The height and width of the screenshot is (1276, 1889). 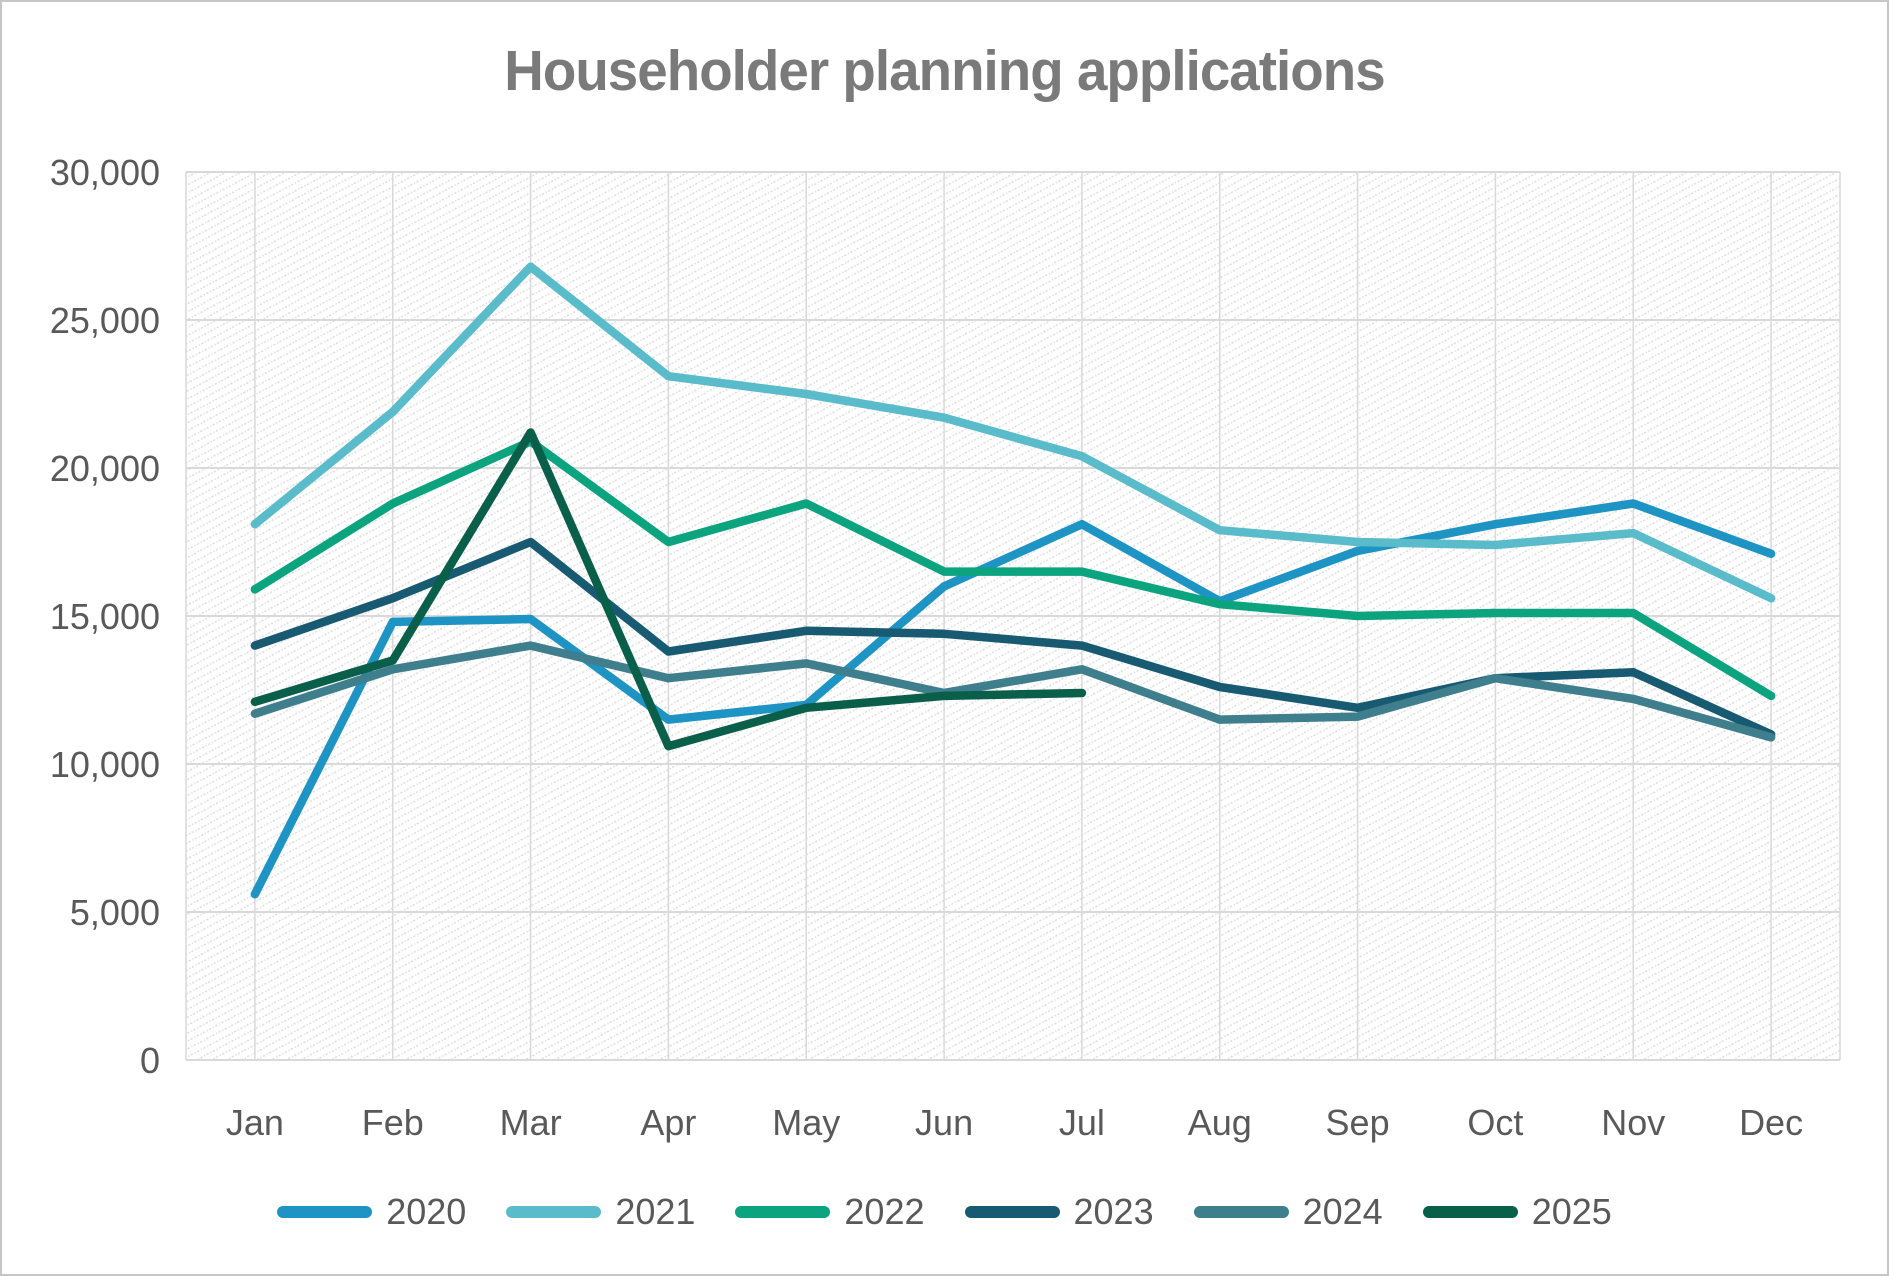 I want to click on legend-label: 2024, so click(x=1342, y=1211).